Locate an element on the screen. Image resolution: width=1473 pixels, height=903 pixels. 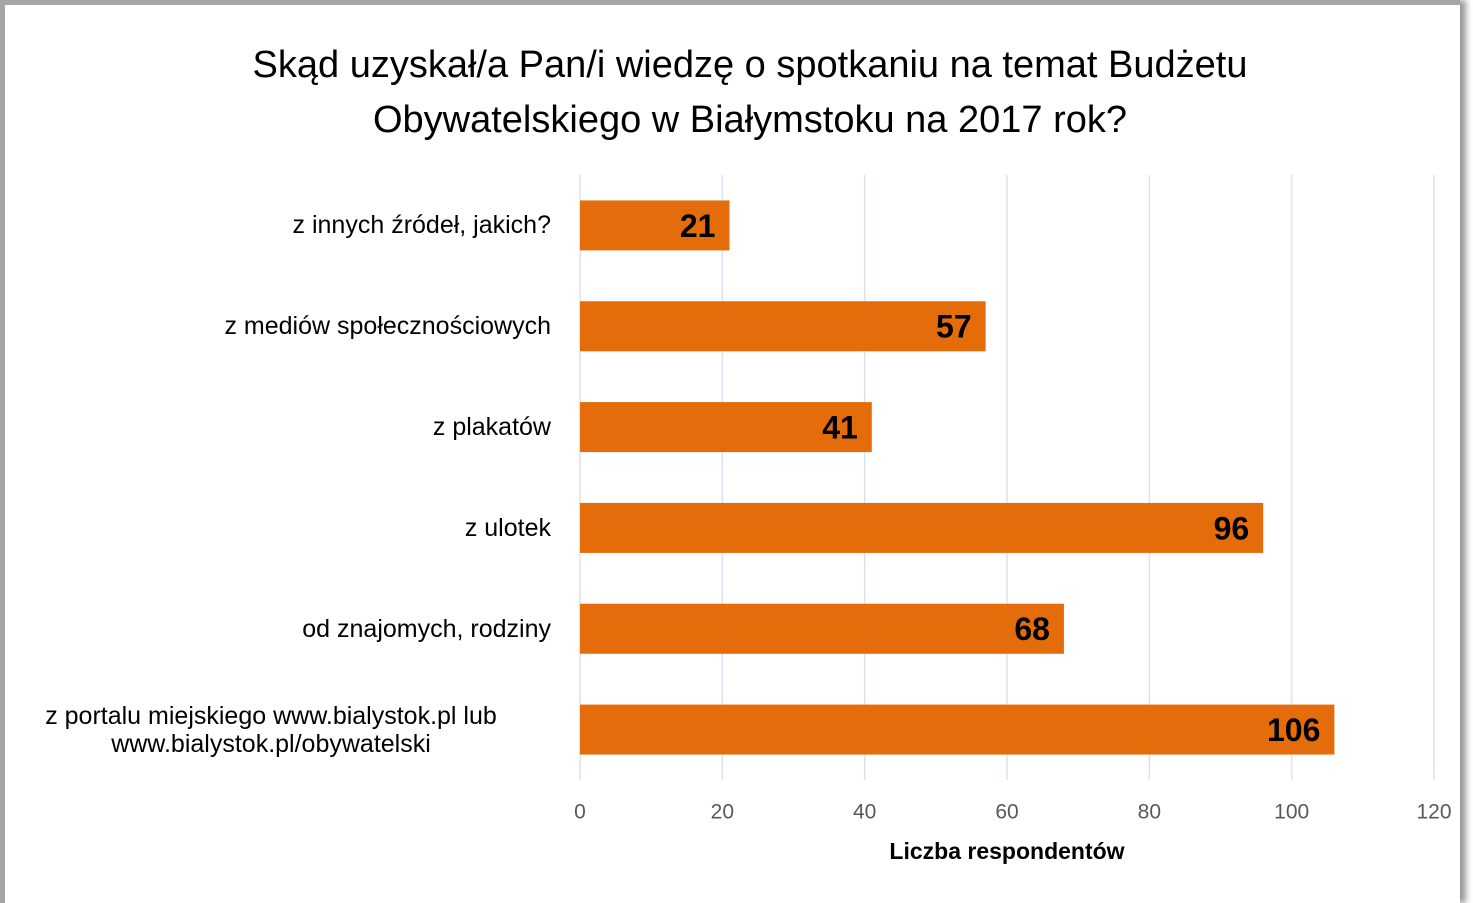
x-tick-label: 100 is located at coordinates (1291, 812).